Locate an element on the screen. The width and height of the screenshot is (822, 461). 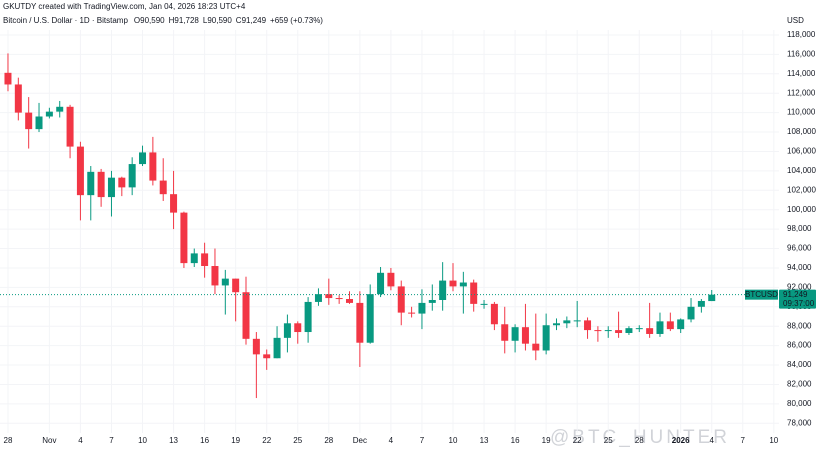
y-tick-label: 108,000 is located at coordinates (801, 131).